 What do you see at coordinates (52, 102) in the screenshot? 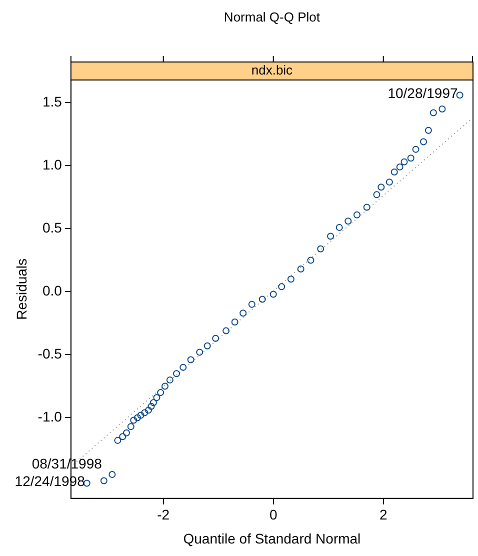
I see `y-tick-label: 1.5` at bounding box center [52, 102].